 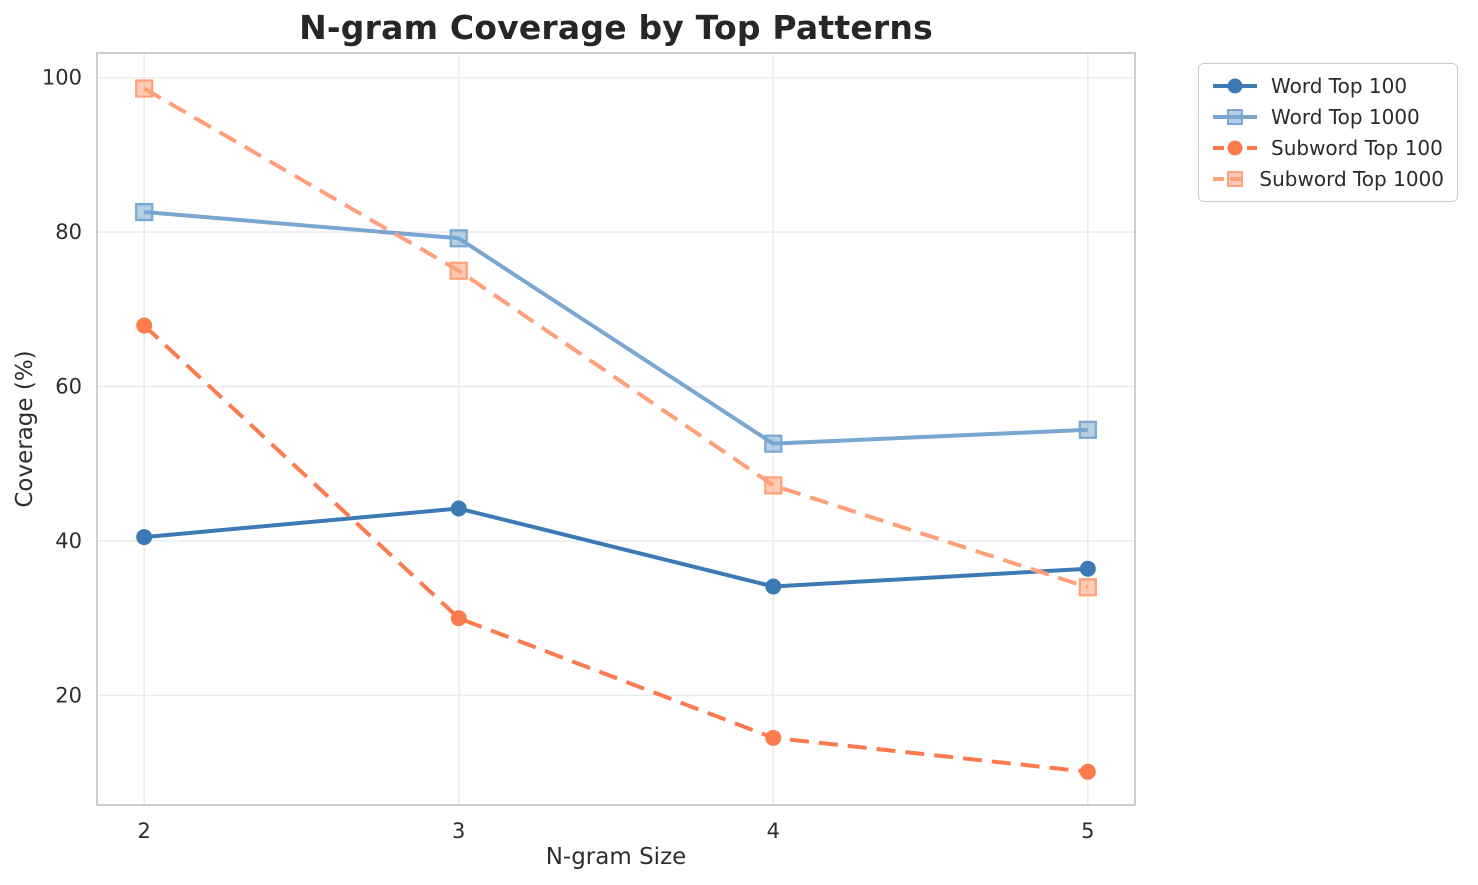 I want to click on chart-title: N-gram Coverage by Top Patterns, so click(x=616, y=27).